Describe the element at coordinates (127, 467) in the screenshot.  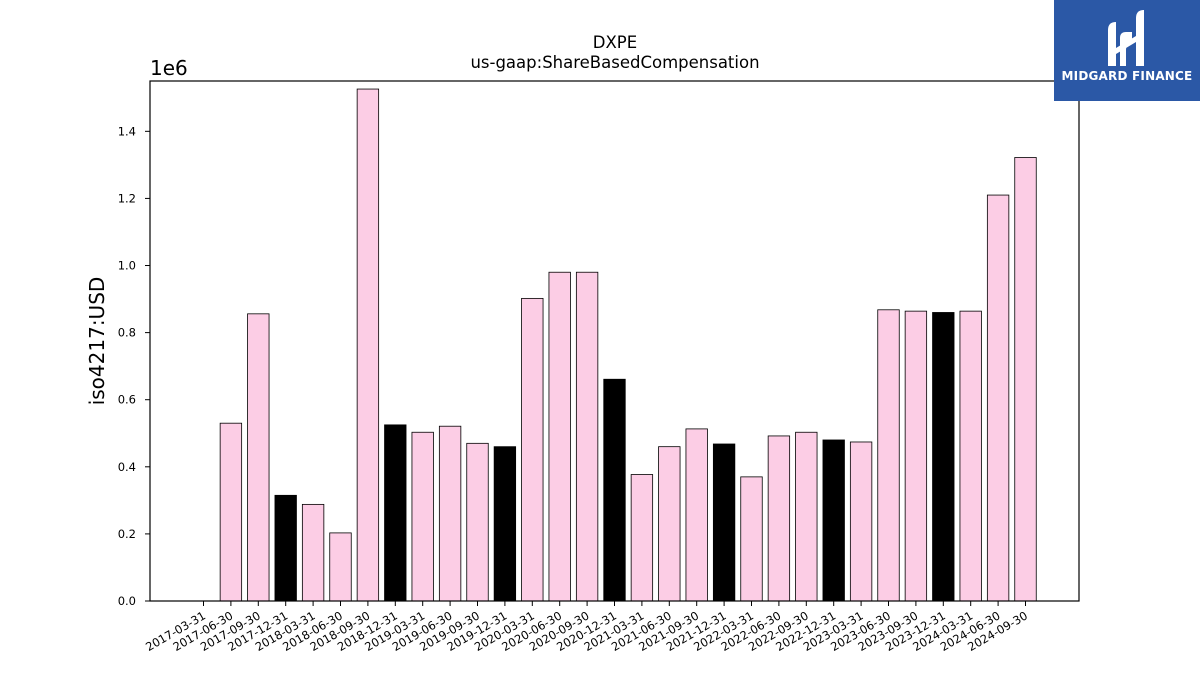
I see `y-tick-label: 0.4` at that location.